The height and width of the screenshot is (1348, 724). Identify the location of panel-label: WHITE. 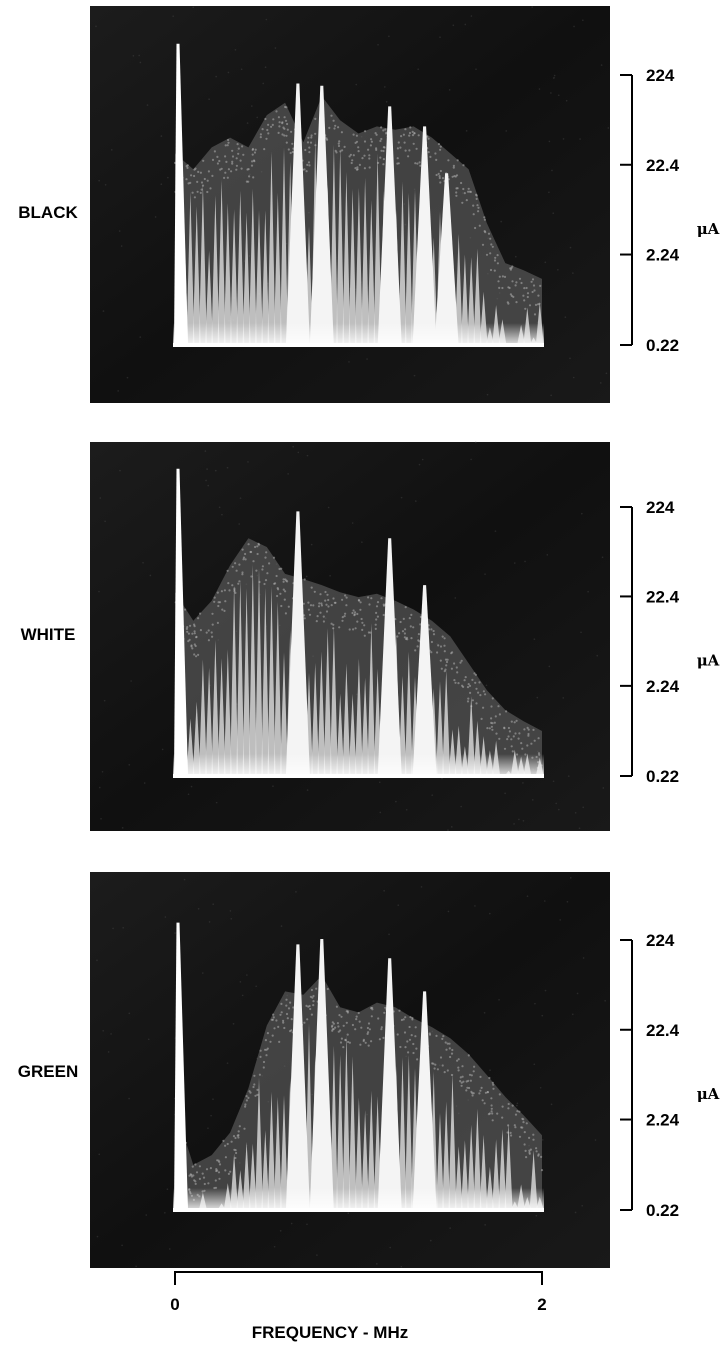
(48, 634).